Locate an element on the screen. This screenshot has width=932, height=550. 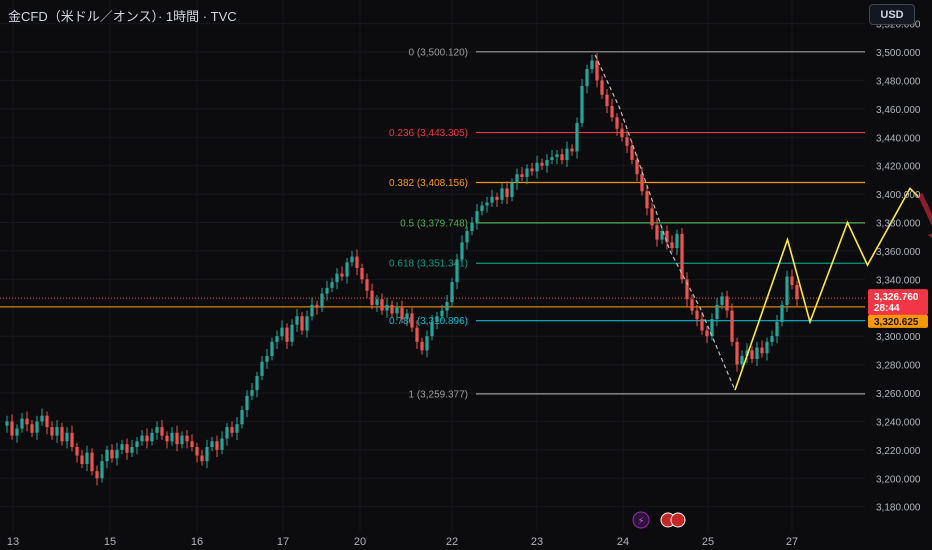
decline-dashed-path is located at coordinates (665, 222).